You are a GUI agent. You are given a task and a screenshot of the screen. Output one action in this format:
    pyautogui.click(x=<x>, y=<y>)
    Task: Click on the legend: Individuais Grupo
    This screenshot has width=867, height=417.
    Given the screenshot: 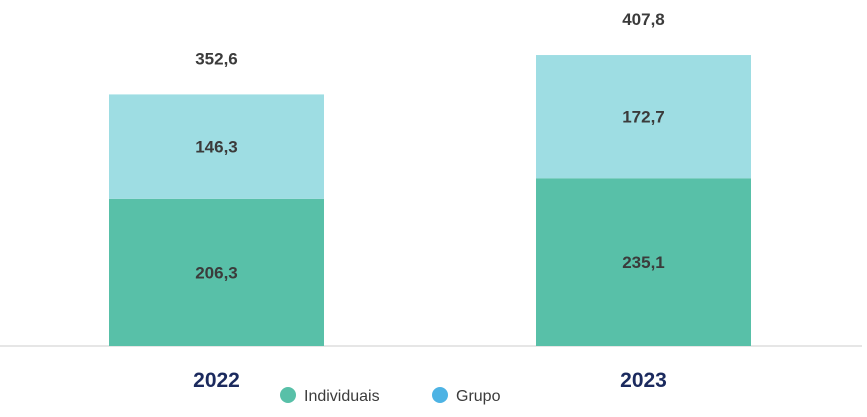 What is the action you would take?
    pyautogui.click(x=390, y=396)
    